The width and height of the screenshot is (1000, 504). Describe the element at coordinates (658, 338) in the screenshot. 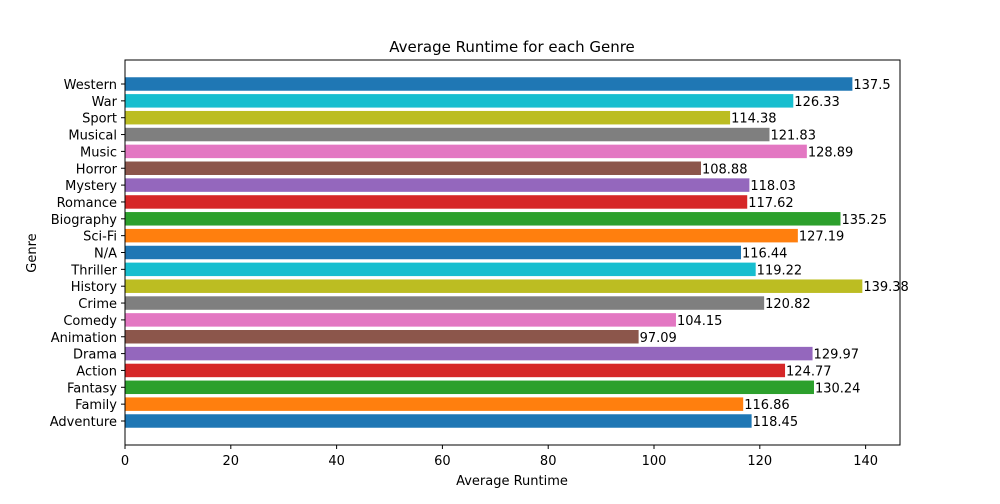

I see `value-label-animation: 97.09` at that location.